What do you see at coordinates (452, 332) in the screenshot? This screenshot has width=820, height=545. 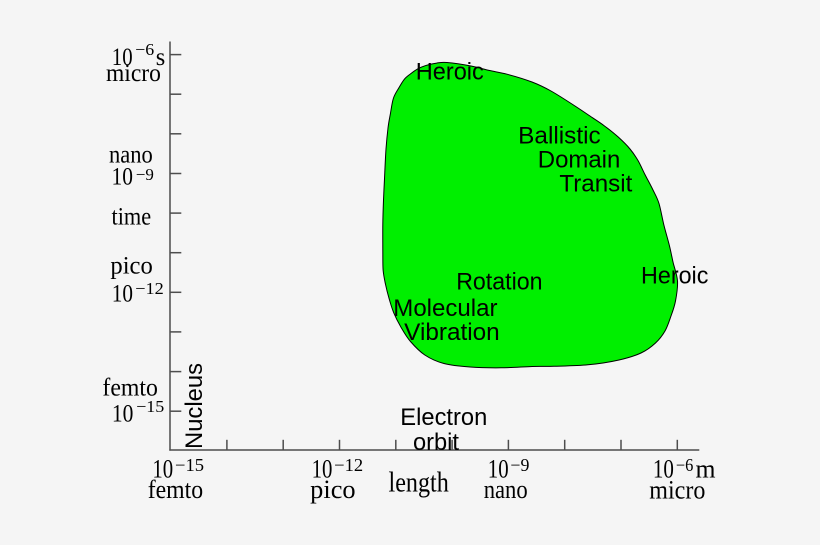 I see `svg-text: Vibration` at bounding box center [452, 332].